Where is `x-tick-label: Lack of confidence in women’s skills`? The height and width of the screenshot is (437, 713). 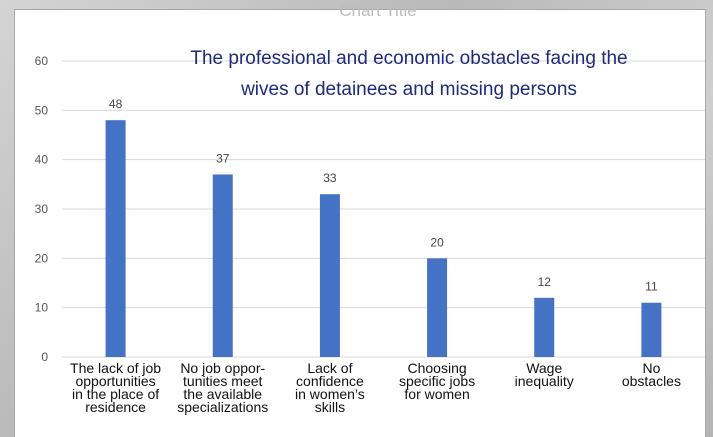 x-tick-label: Lack of confidence in women’s skills is located at coordinates (329, 387).